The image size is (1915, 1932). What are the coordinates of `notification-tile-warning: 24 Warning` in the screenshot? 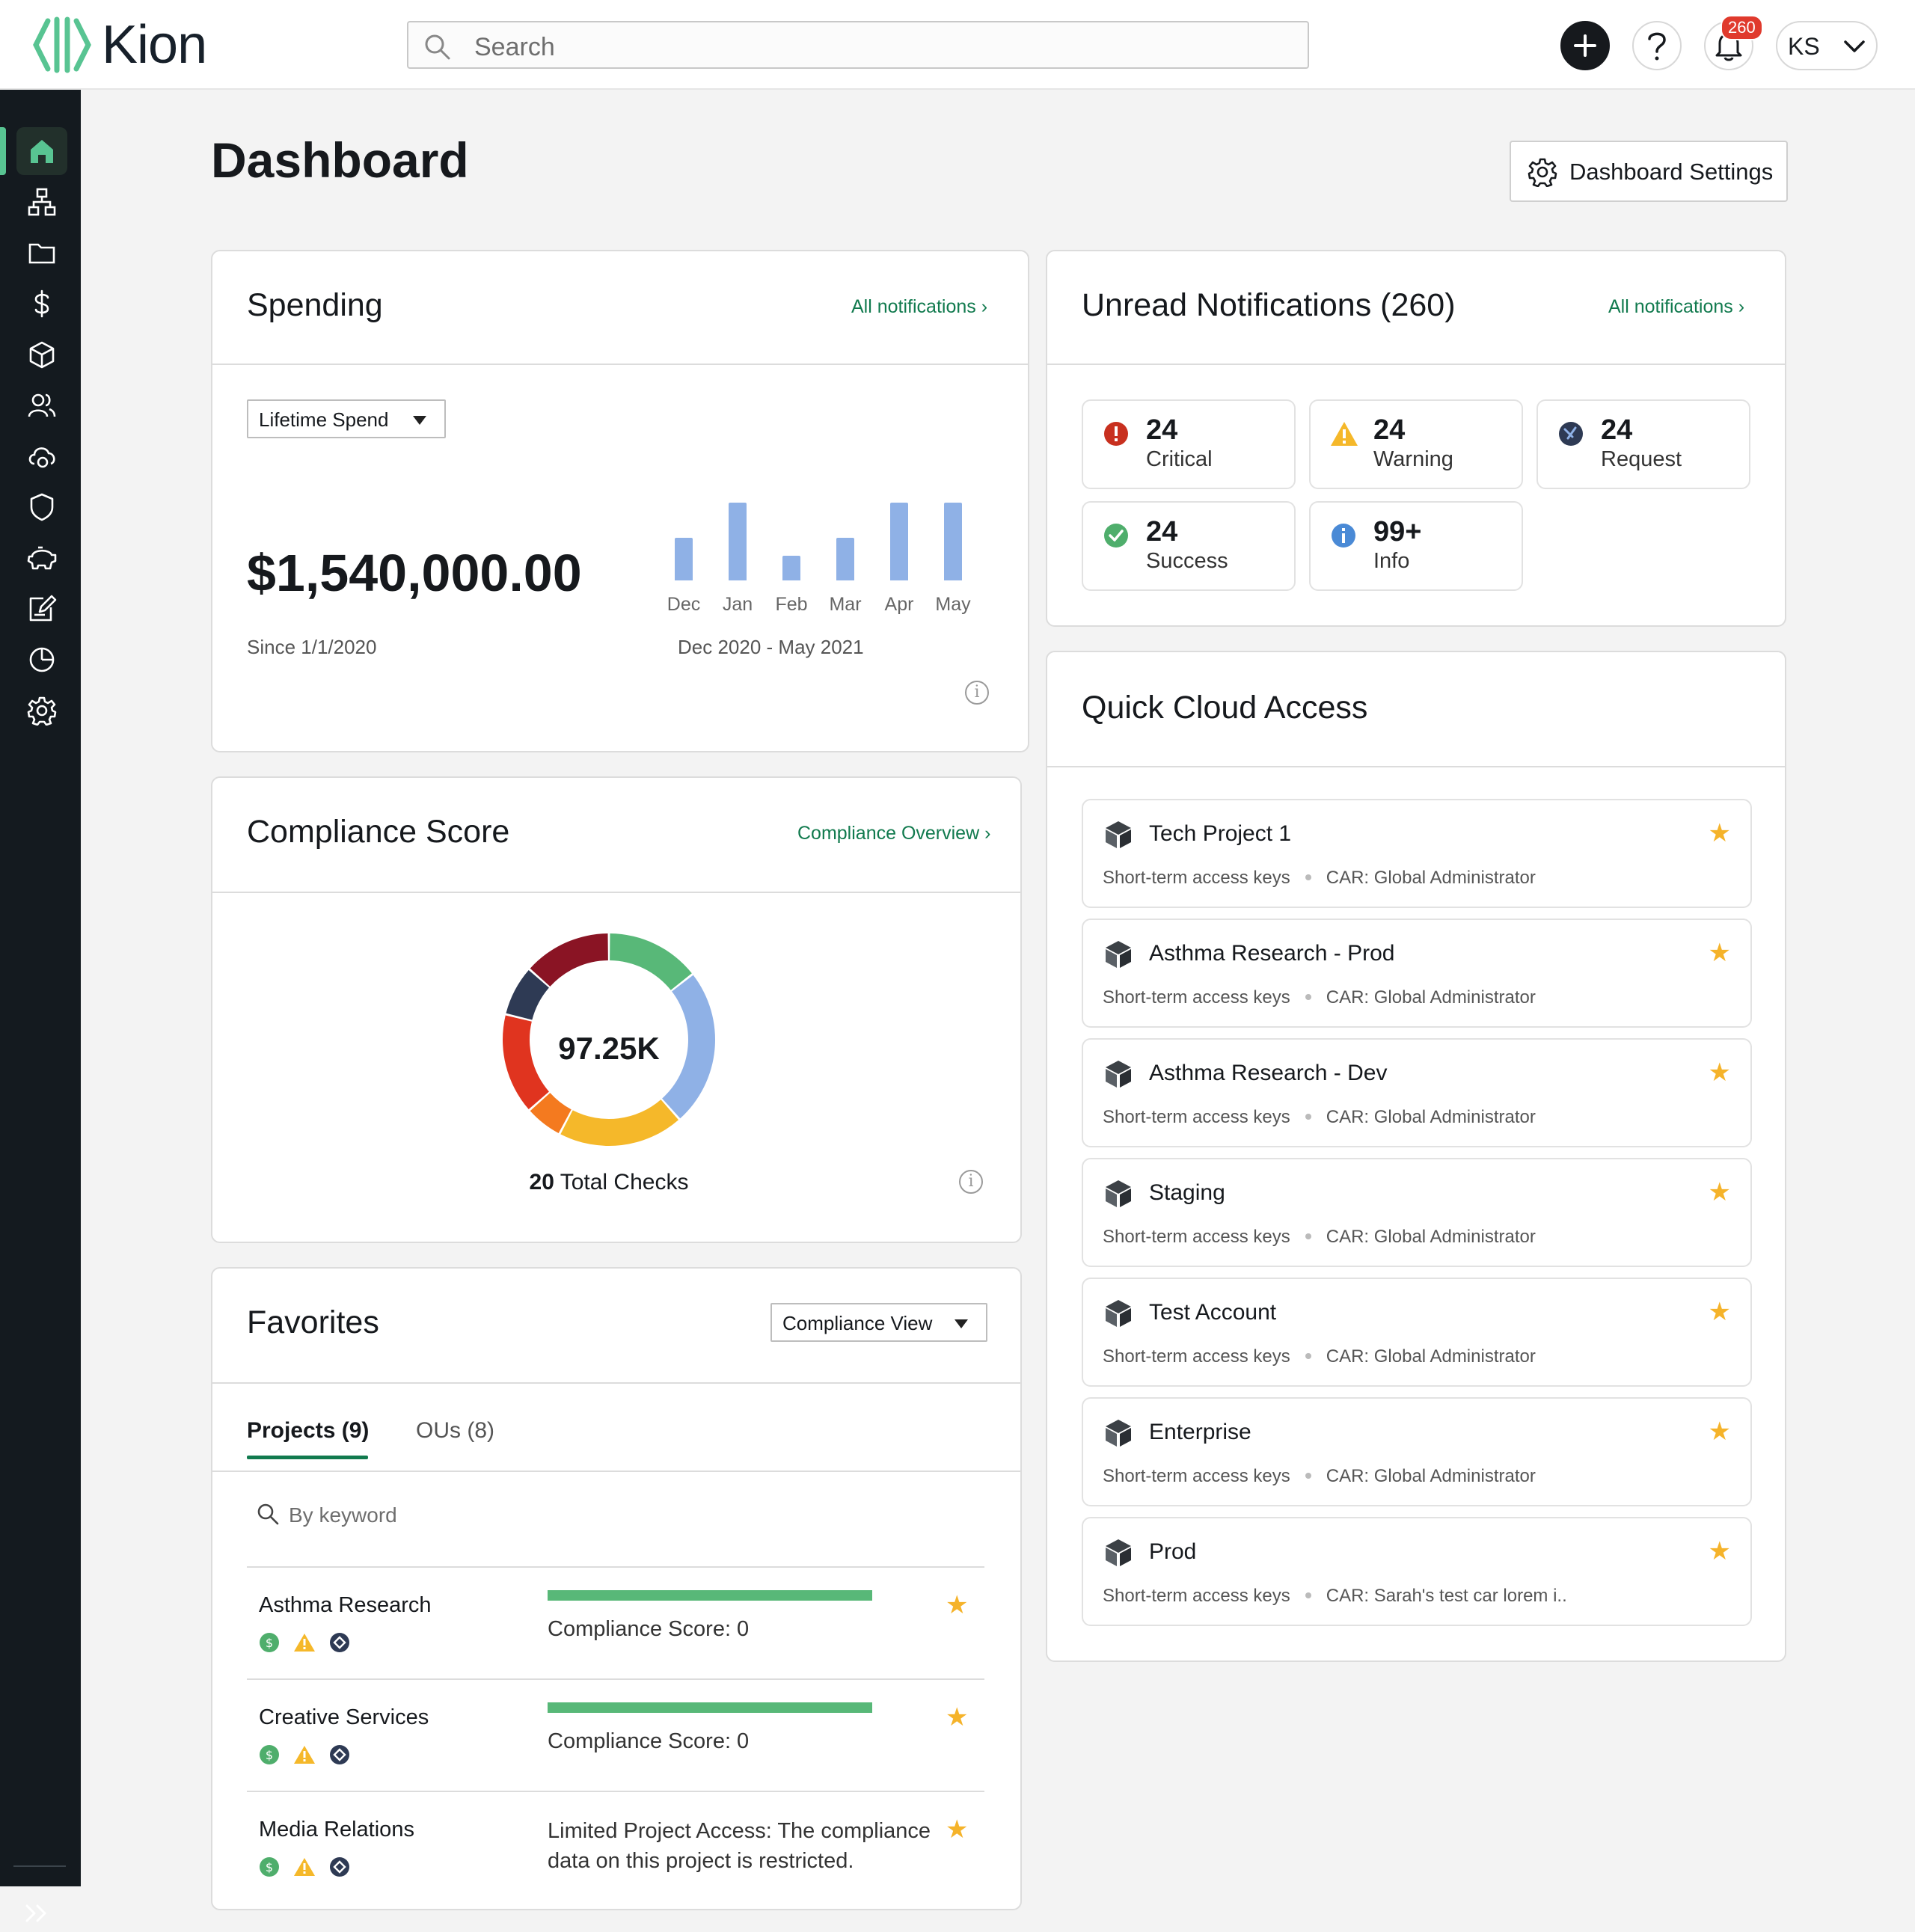 It's located at (1416, 444).